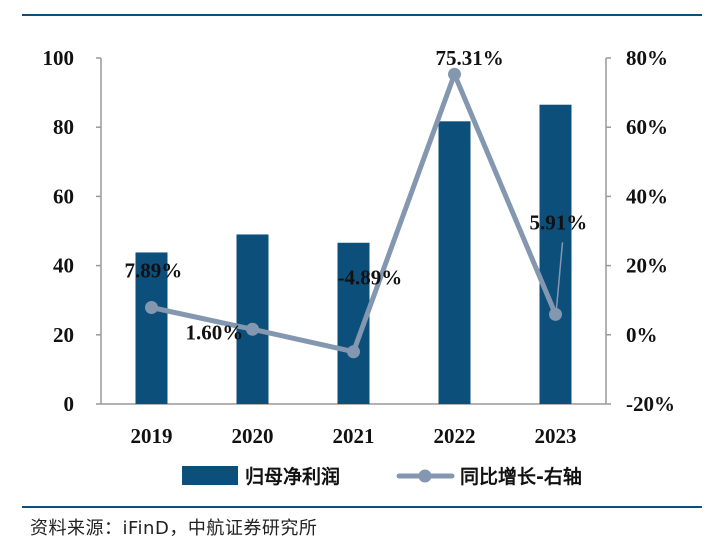  I want to click on x-tick-label: 2022, so click(455, 436).